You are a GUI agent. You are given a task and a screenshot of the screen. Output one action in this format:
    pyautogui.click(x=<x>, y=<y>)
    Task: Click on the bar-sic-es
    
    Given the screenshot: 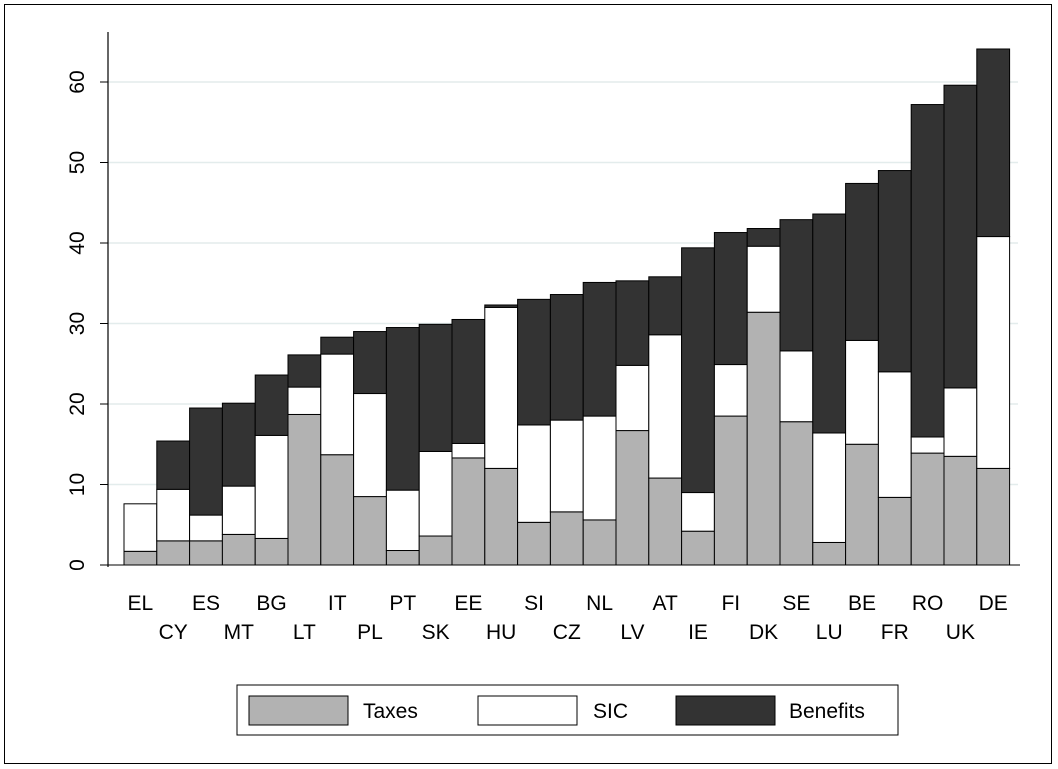 What is the action you would take?
    pyautogui.click(x=206, y=528)
    